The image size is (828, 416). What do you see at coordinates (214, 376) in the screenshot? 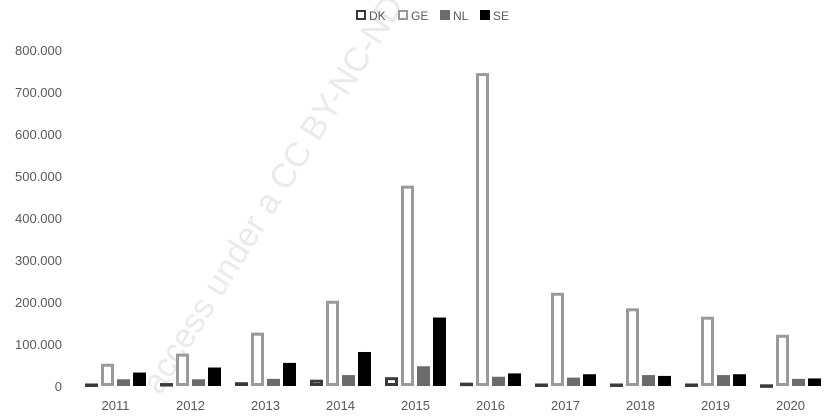
I see `bar-se-2012` at bounding box center [214, 376].